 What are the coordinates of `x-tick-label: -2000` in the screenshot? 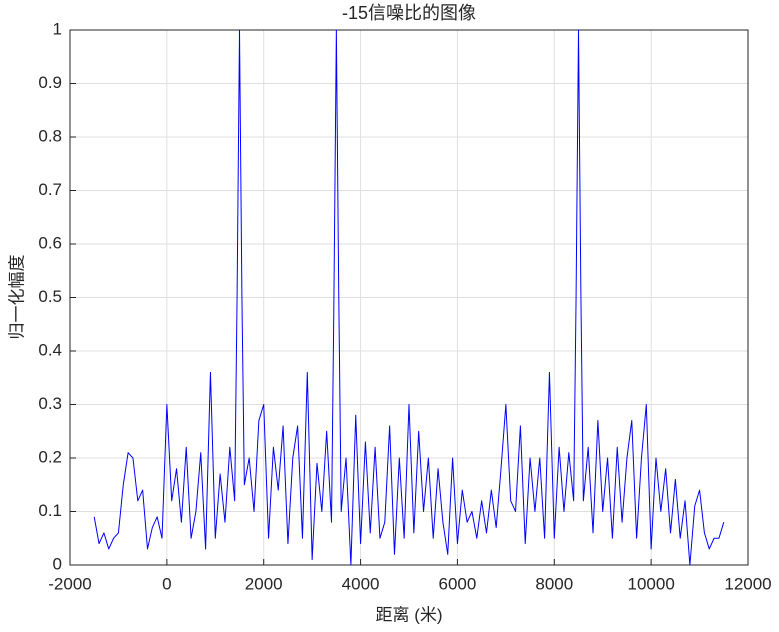 It's located at (69, 583).